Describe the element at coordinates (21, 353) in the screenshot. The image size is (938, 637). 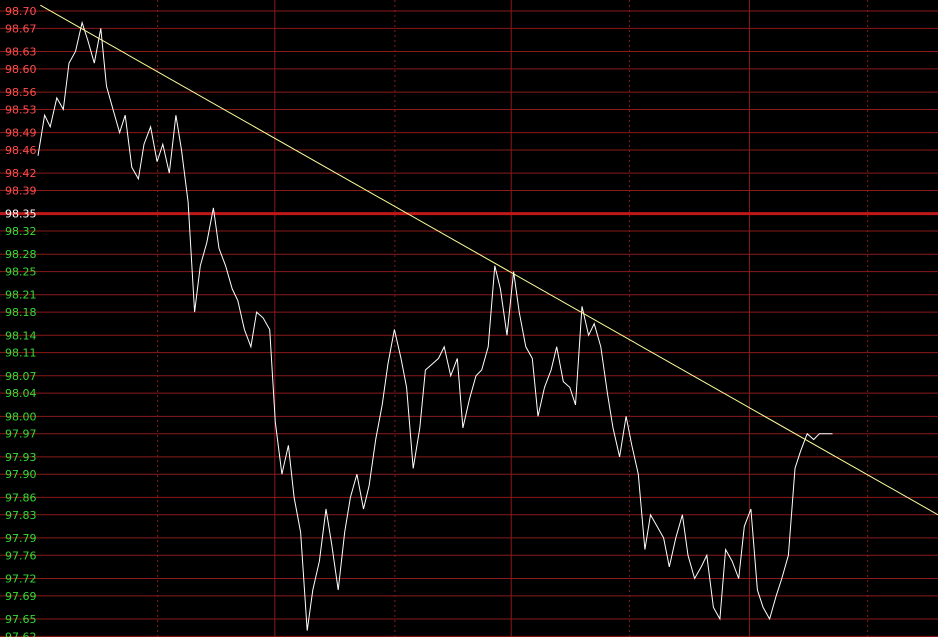
I see `y-tick-label: 98.11` at that location.